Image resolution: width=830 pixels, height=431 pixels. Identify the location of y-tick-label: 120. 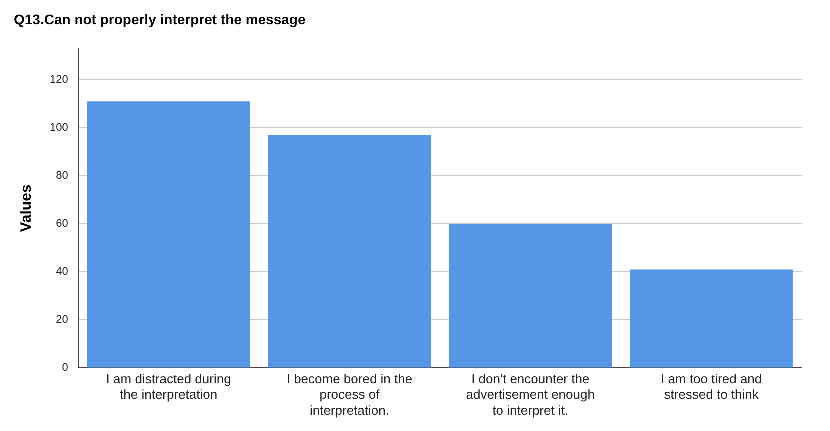
(59, 80).